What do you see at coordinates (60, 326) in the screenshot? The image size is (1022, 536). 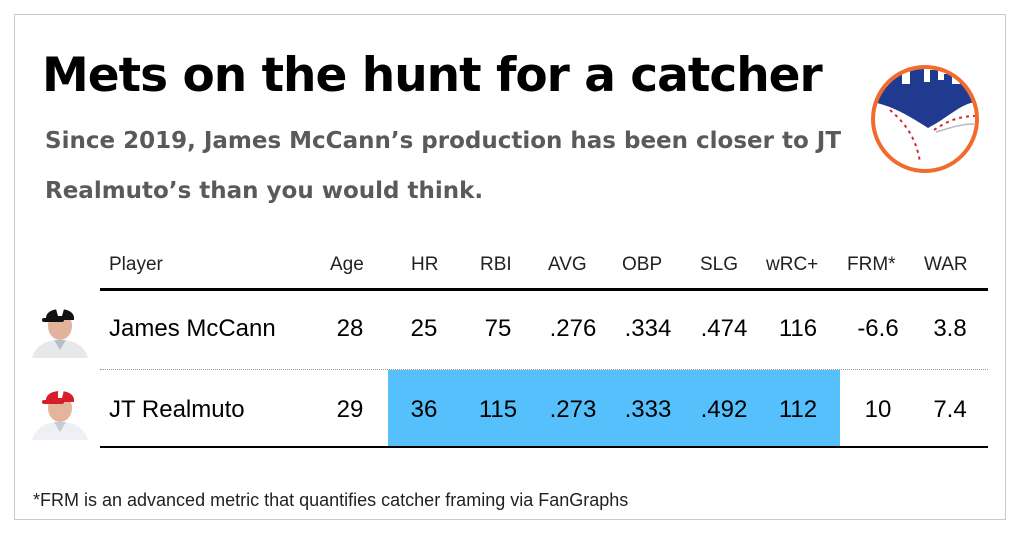 I see `white-sox-player-headshot-icon` at bounding box center [60, 326].